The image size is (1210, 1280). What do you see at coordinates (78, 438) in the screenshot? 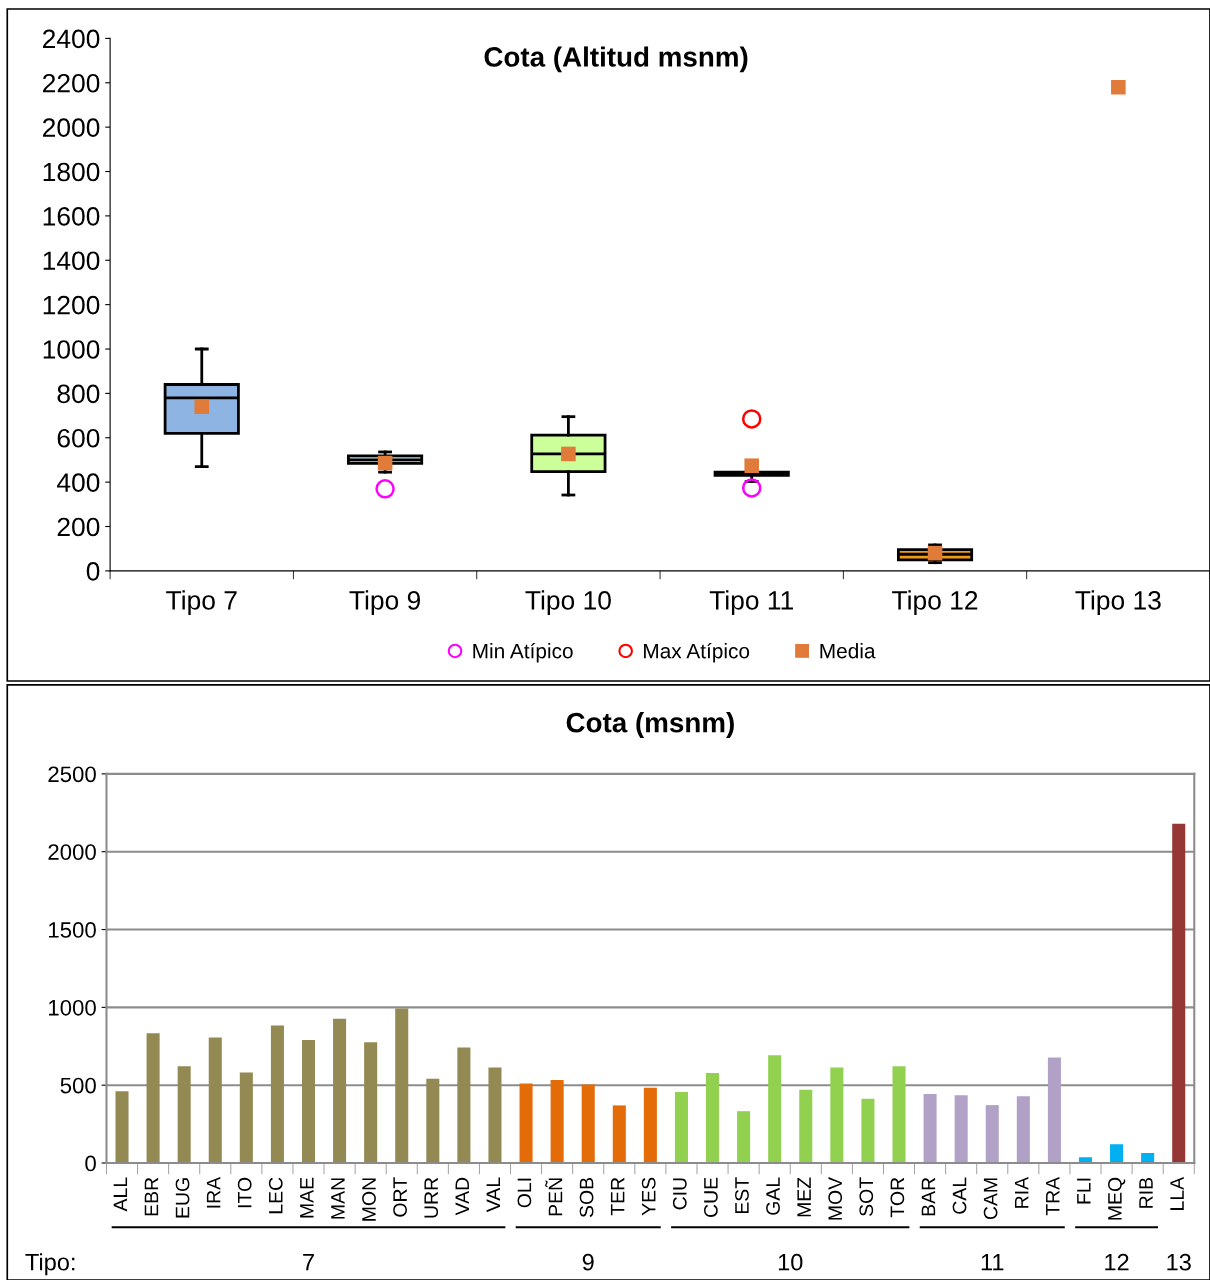
I see `y-tick-label: 600` at bounding box center [78, 438].